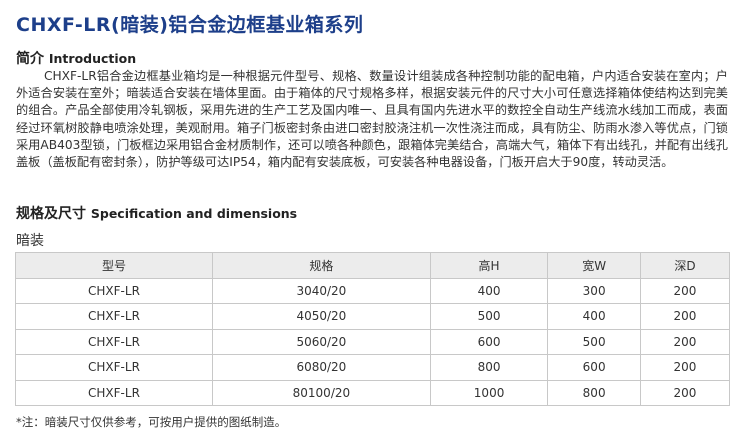 This screenshot has width=740, height=443. What do you see at coordinates (594, 290) in the screenshot?
I see `table-cell: 300` at bounding box center [594, 290].